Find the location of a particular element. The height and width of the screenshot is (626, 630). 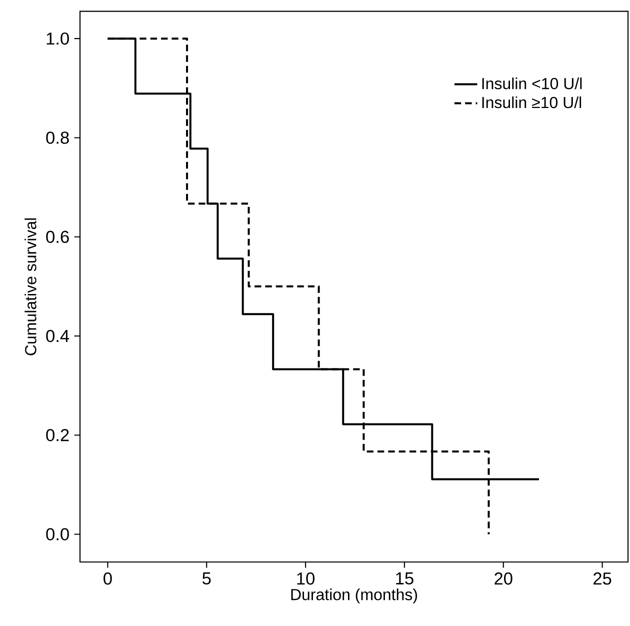

x-tick-label: 20 is located at coordinates (503, 578).